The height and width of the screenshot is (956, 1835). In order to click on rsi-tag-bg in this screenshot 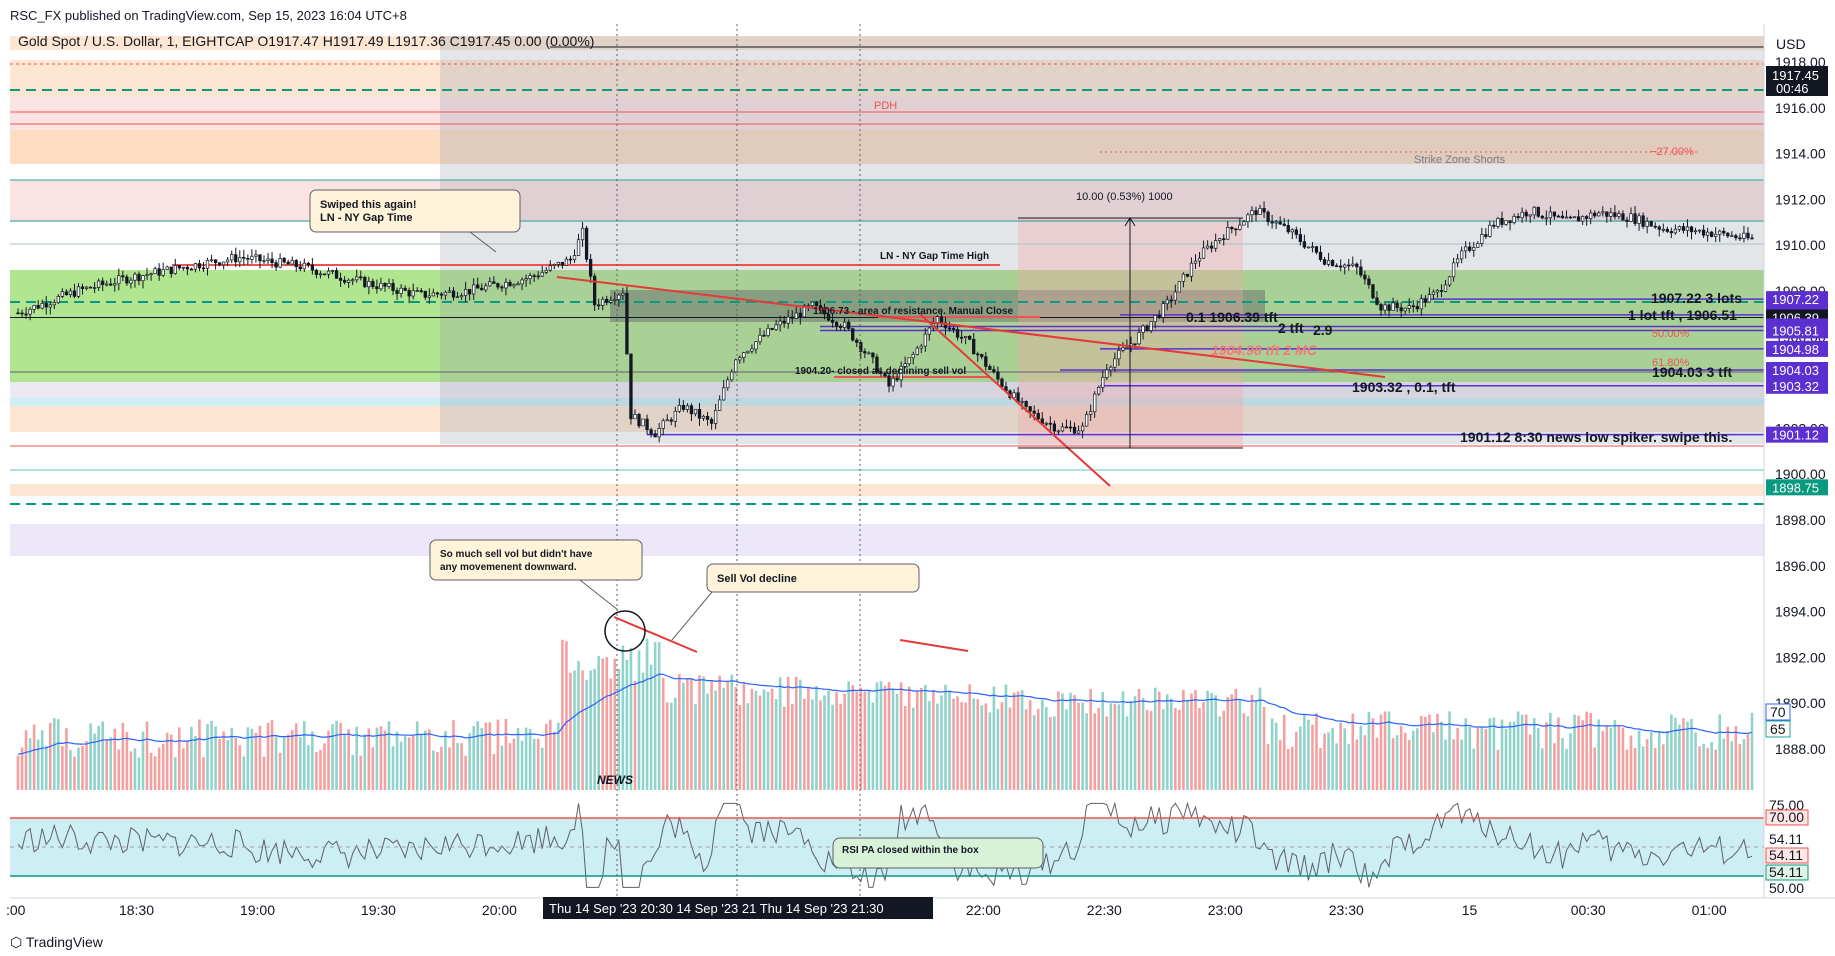, I will do `click(1787, 839)`.